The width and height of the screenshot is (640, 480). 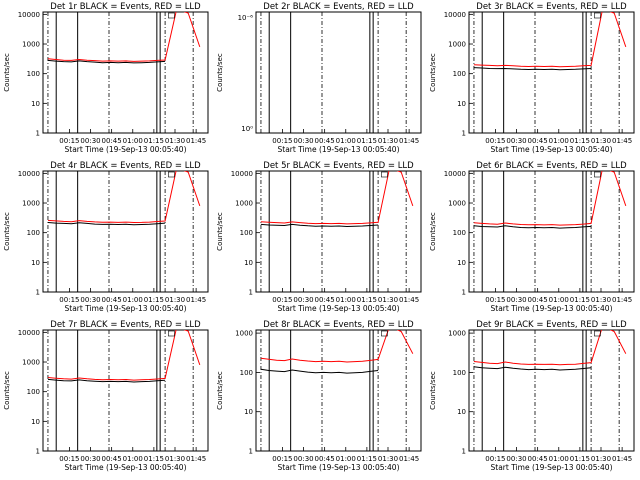 I want to click on panel-title: Det 2r BLACK = Events, RED = LLD, so click(x=338, y=7).